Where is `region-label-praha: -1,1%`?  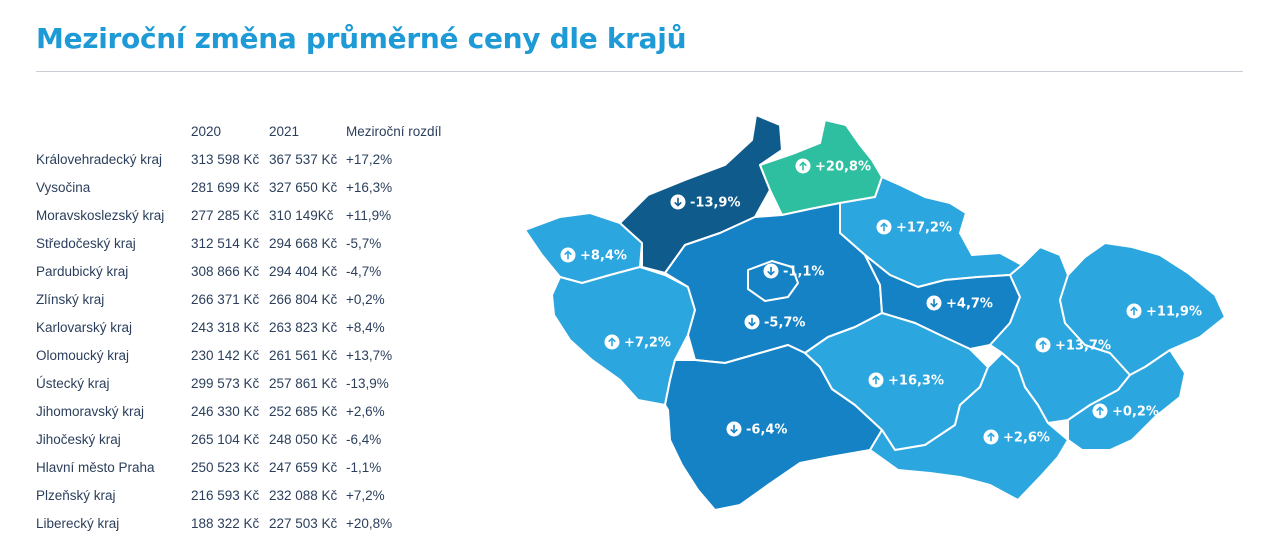
region-label-praha: -1,1% is located at coordinates (793, 271).